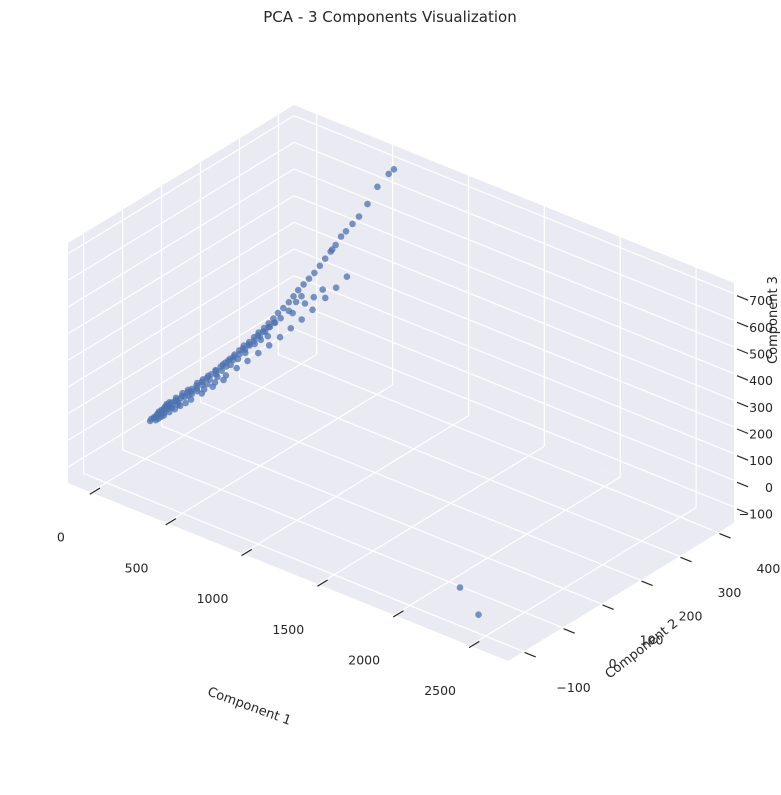 The height and width of the screenshot is (795, 781). I want to click on x-tick-label: 2500, so click(440, 690).